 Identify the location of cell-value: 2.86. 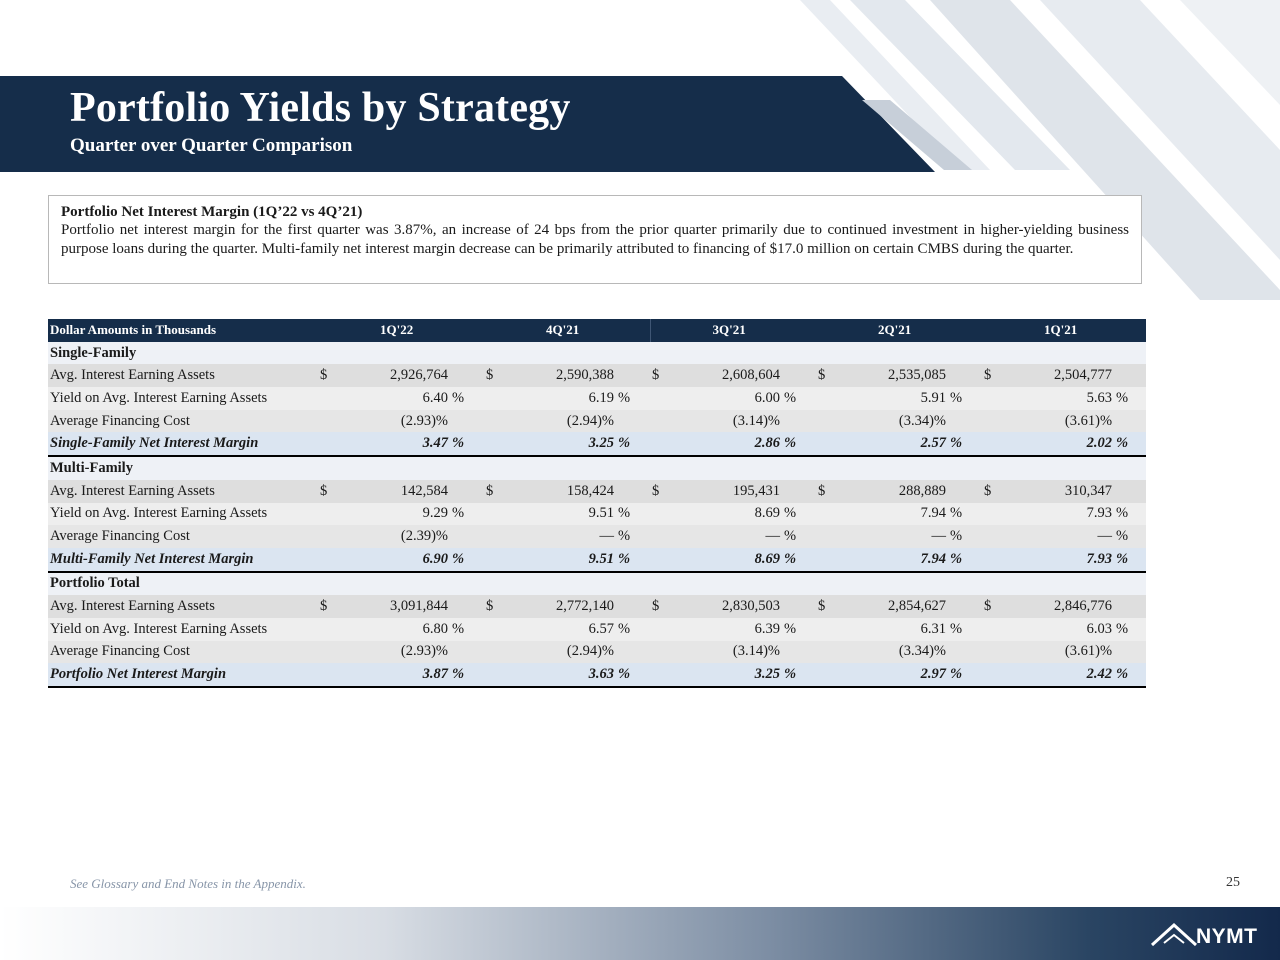
(729, 445).